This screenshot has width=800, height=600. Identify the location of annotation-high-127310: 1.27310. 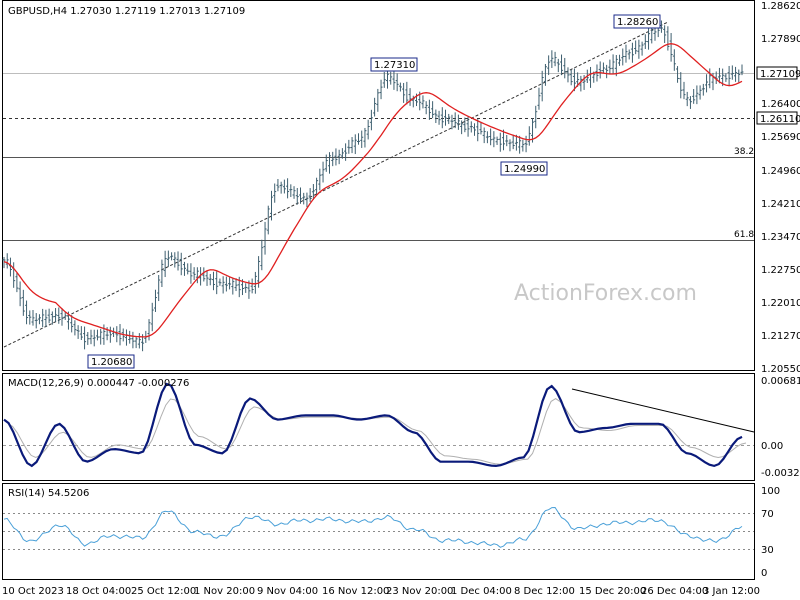
(394, 64).